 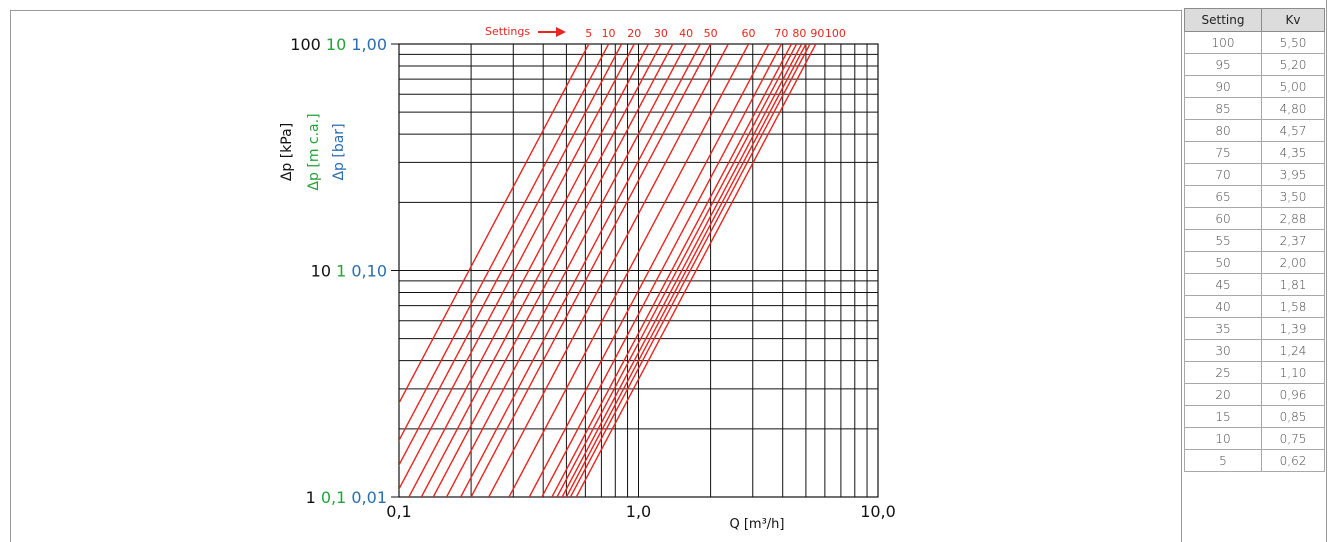 What do you see at coordinates (561, 32) in the screenshot?
I see `settings-arrow-head` at bounding box center [561, 32].